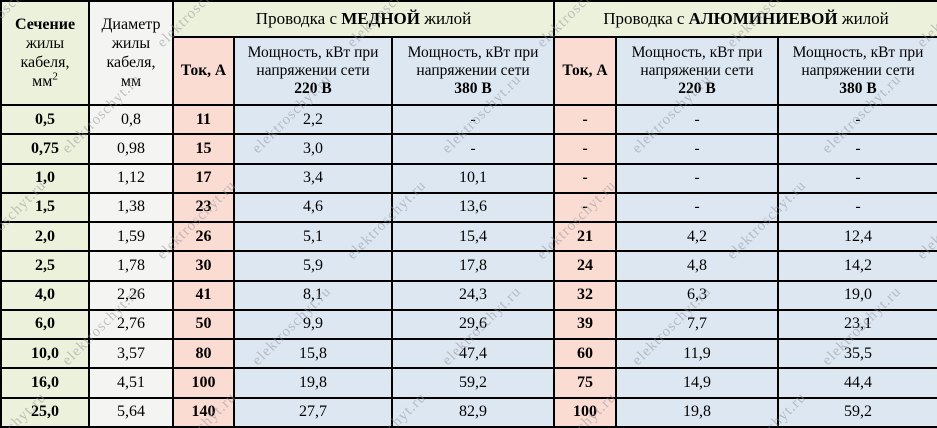 The image size is (937, 428). Describe the element at coordinates (585, 354) in the screenshot. I see `cell-al-current: 60` at that location.